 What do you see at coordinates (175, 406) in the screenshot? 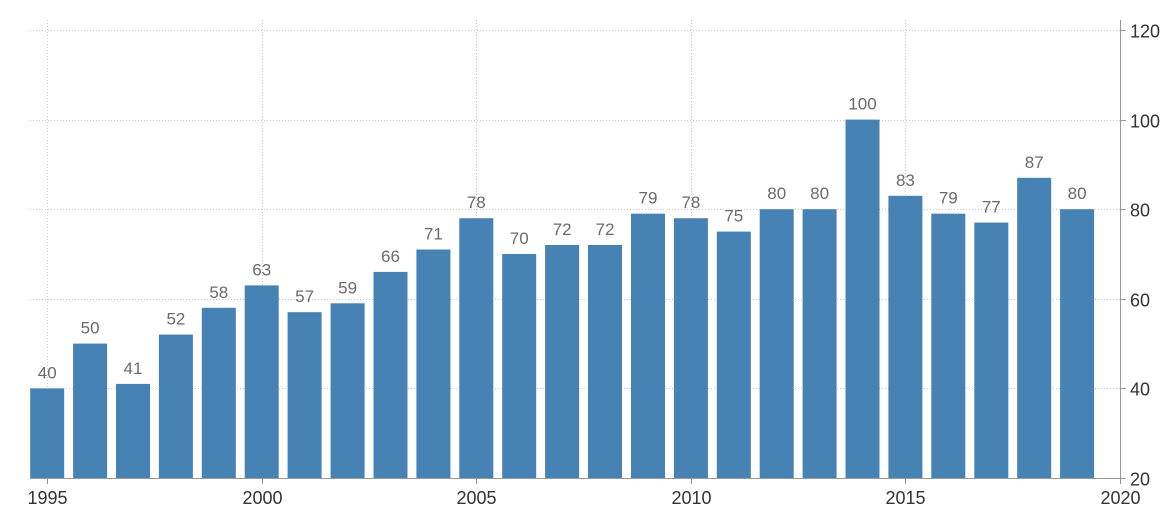
I see `bar-1998` at bounding box center [175, 406].